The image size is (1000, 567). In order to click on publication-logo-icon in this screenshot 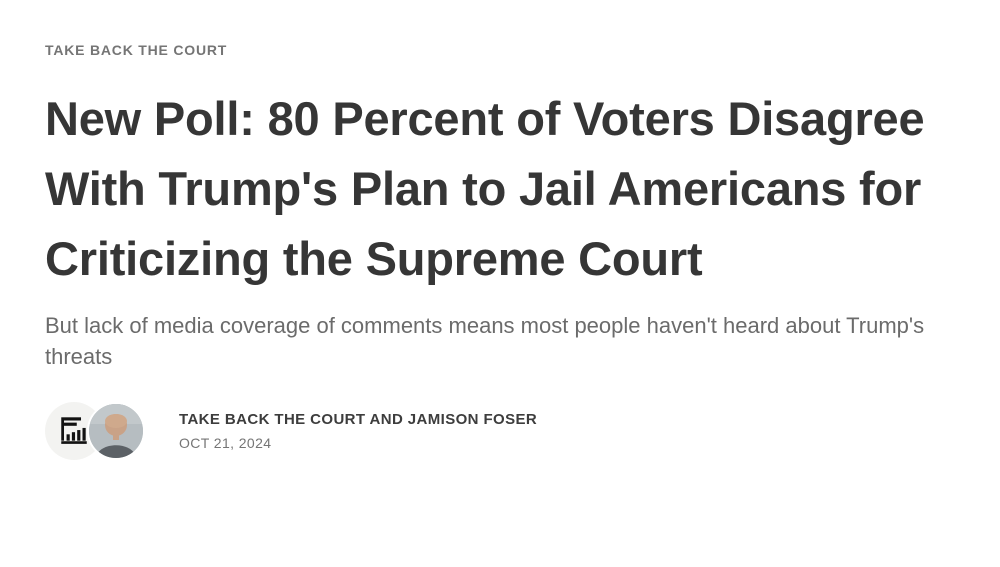, I will do `click(74, 431)`.